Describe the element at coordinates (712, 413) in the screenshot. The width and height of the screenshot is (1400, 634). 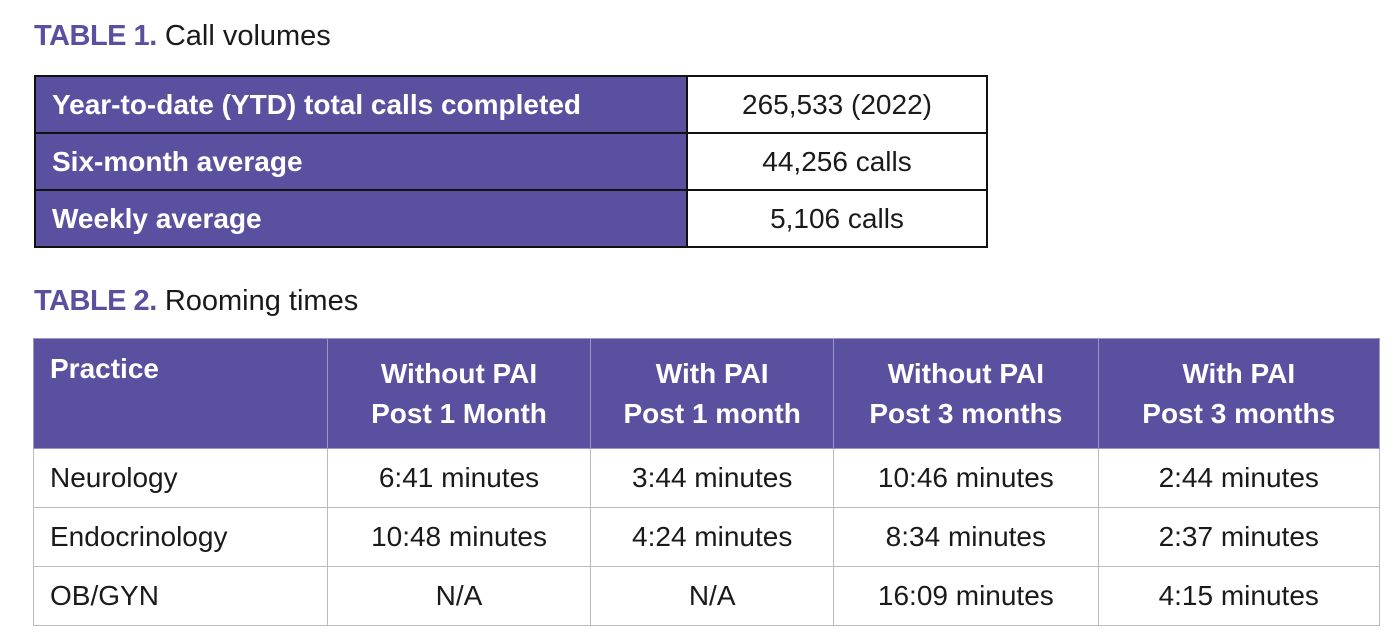
I see `header-line: Post 1 month` at that location.